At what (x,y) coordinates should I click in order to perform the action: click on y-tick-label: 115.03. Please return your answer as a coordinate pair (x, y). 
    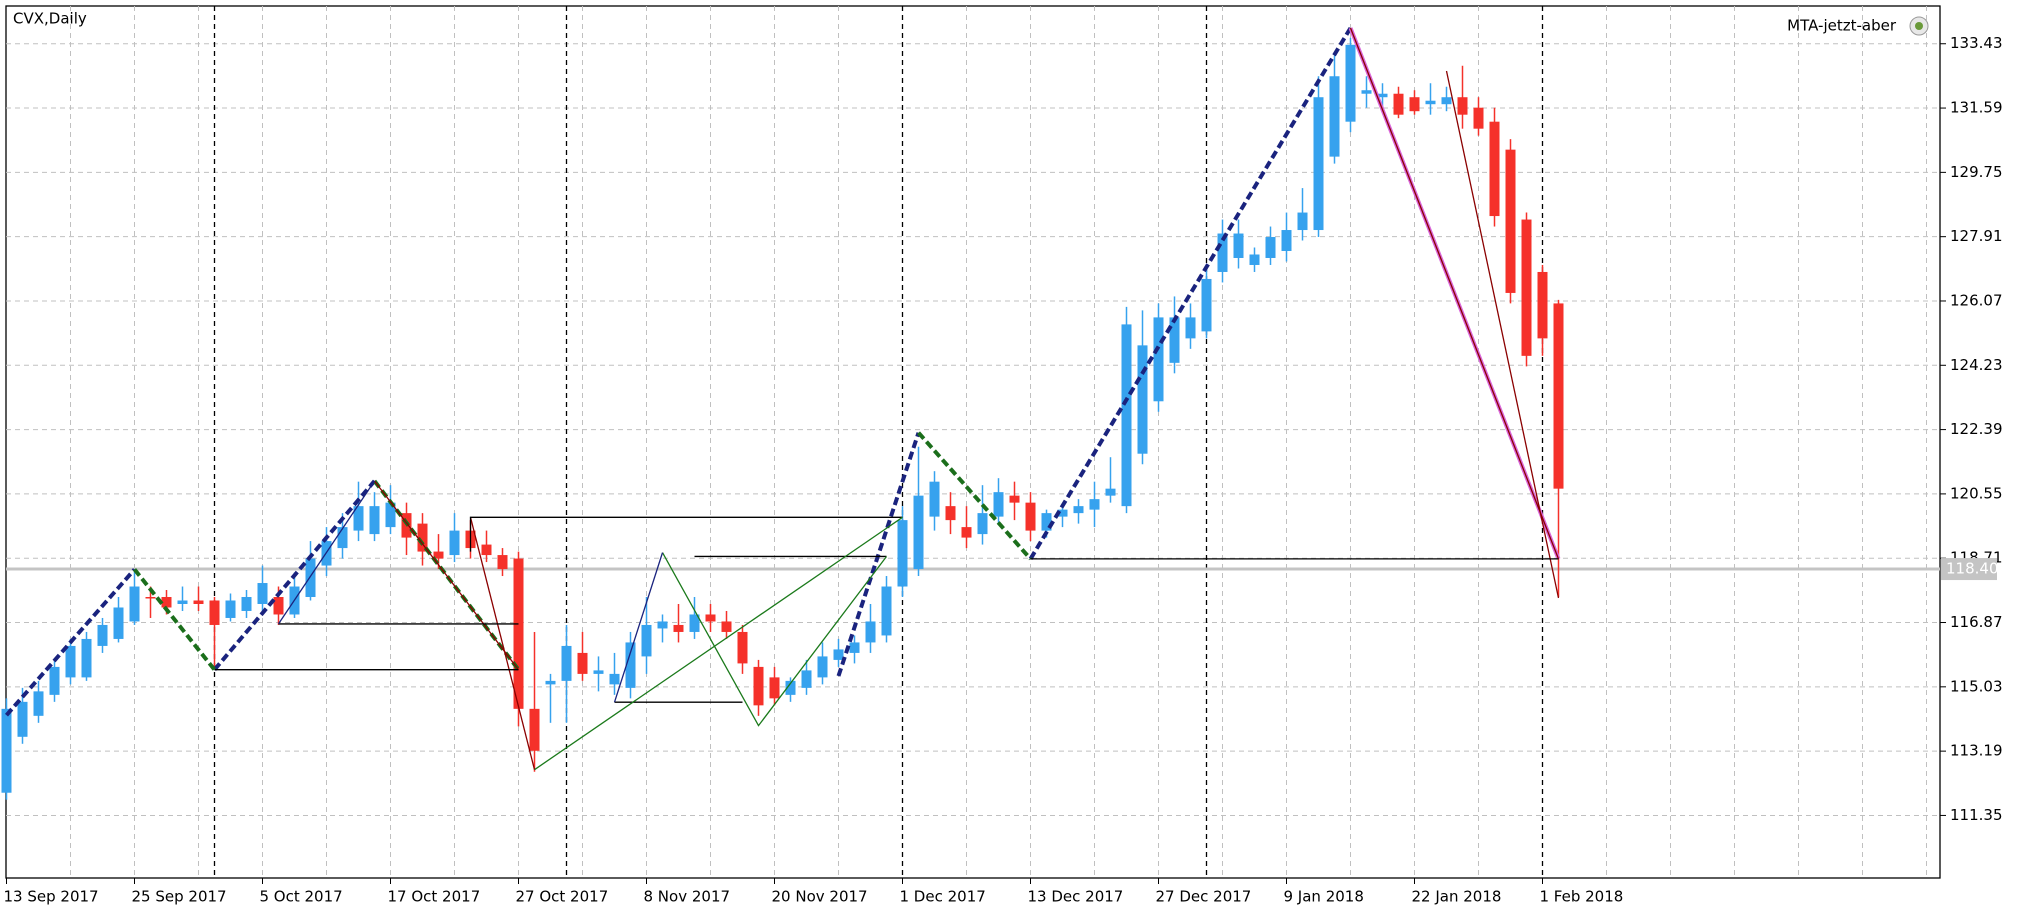
    Looking at the image, I should click on (1976, 686).